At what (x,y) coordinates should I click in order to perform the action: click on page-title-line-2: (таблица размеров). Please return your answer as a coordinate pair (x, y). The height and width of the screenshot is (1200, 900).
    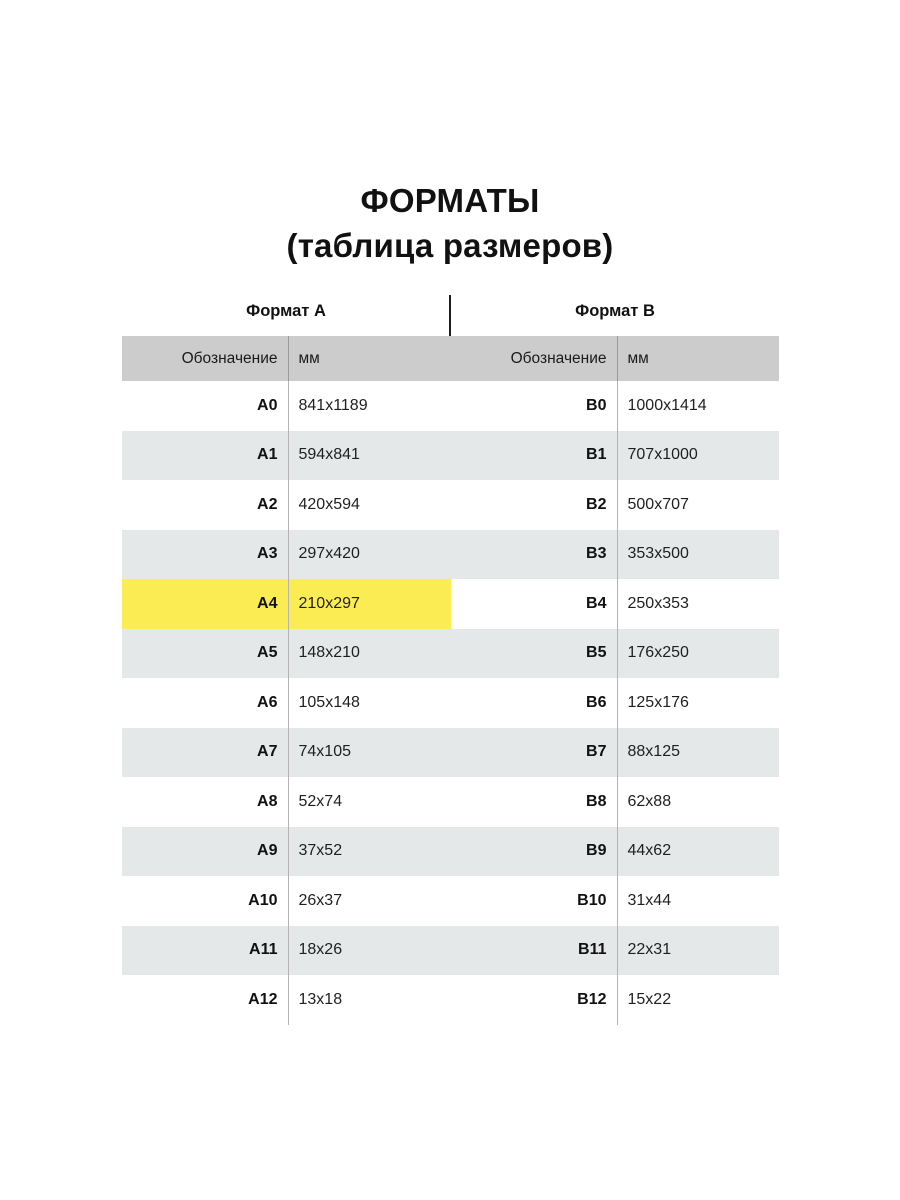
    Looking at the image, I should click on (450, 245).